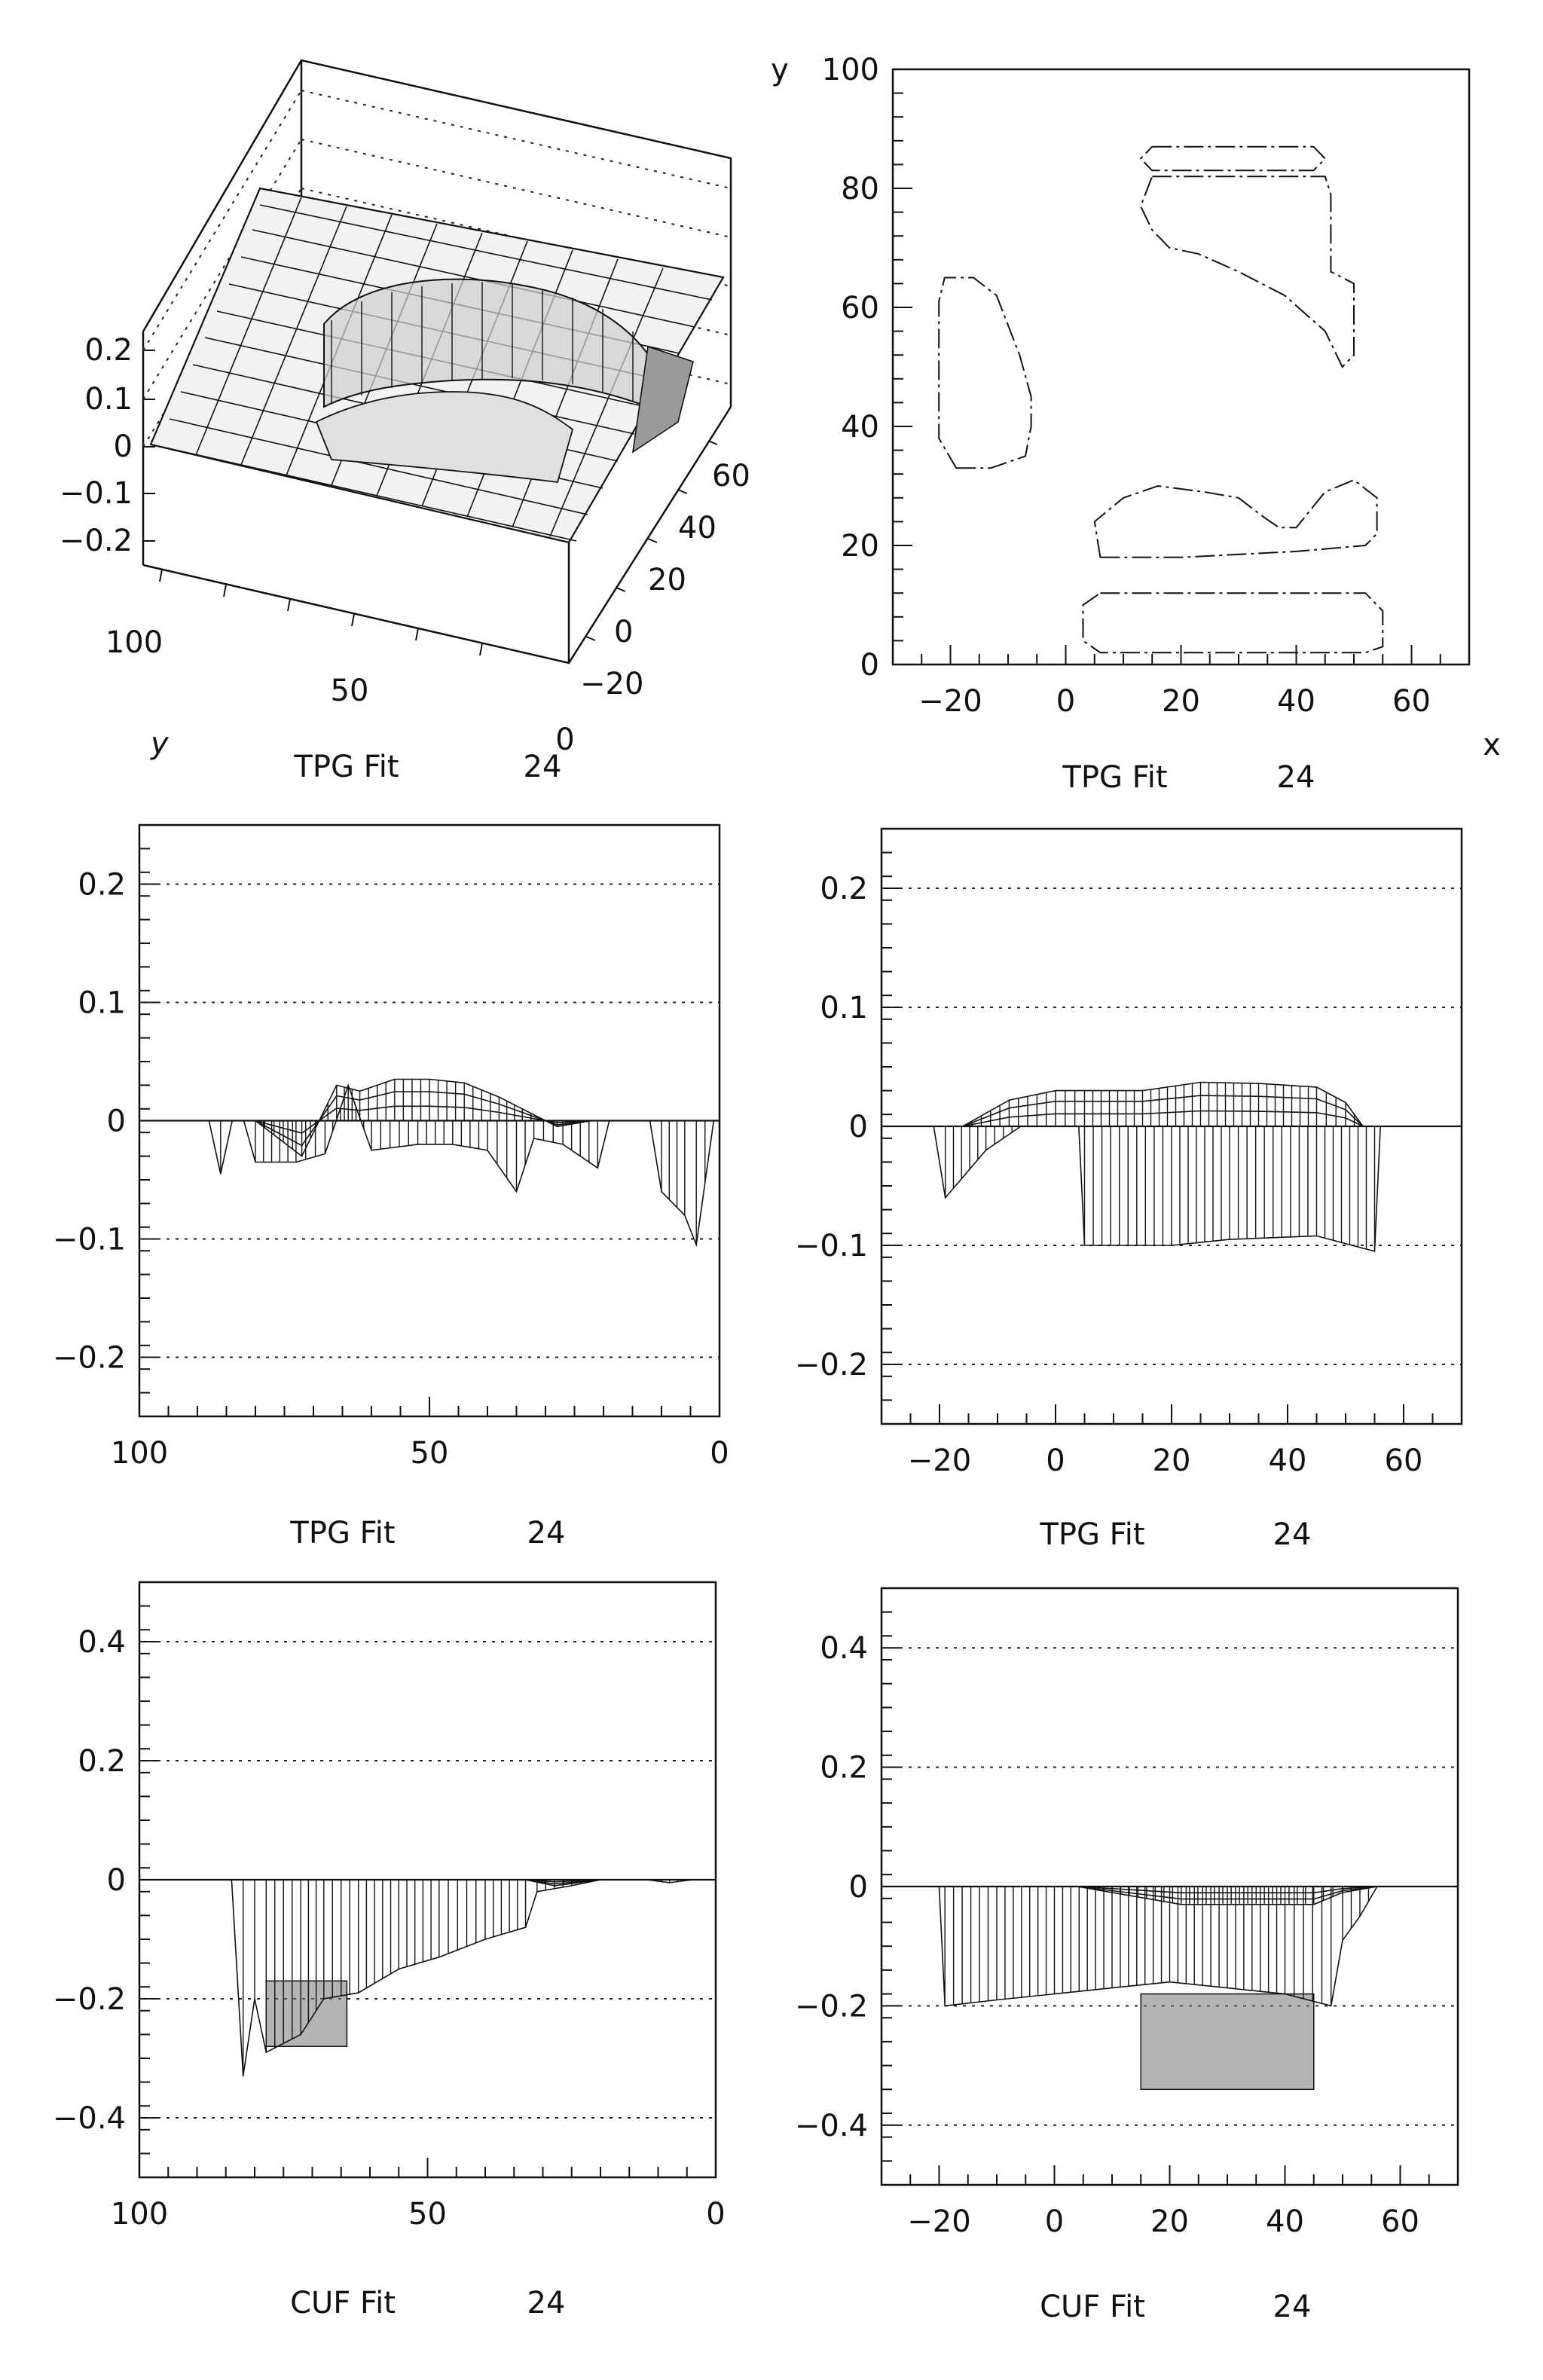 Image resolution: width=1543 pixels, height=2380 pixels. What do you see at coordinates (109, 350) in the screenshot?
I see `z-tick-label: 0.2` at bounding box center [109, 350].